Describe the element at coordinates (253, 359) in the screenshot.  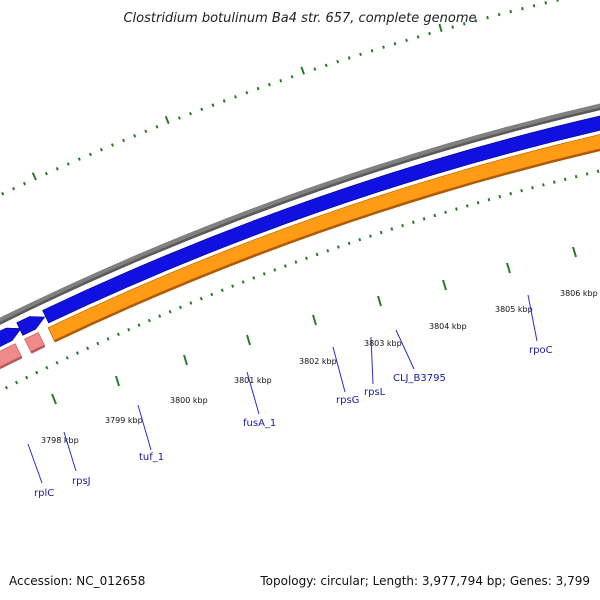
I see `ruler-tick: 3801 kbp` at that location.